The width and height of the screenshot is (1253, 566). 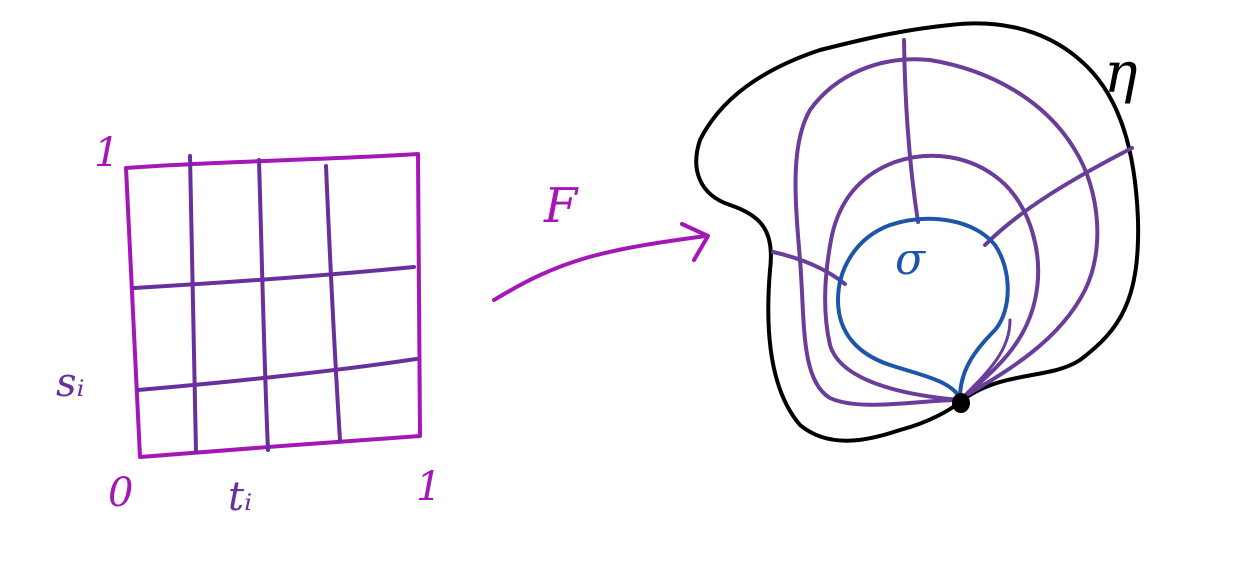 What do you see at coordinates (986, 359) in the screenshot?
I see `homotopy-radial-to-base` at bounding box center [986, 359].